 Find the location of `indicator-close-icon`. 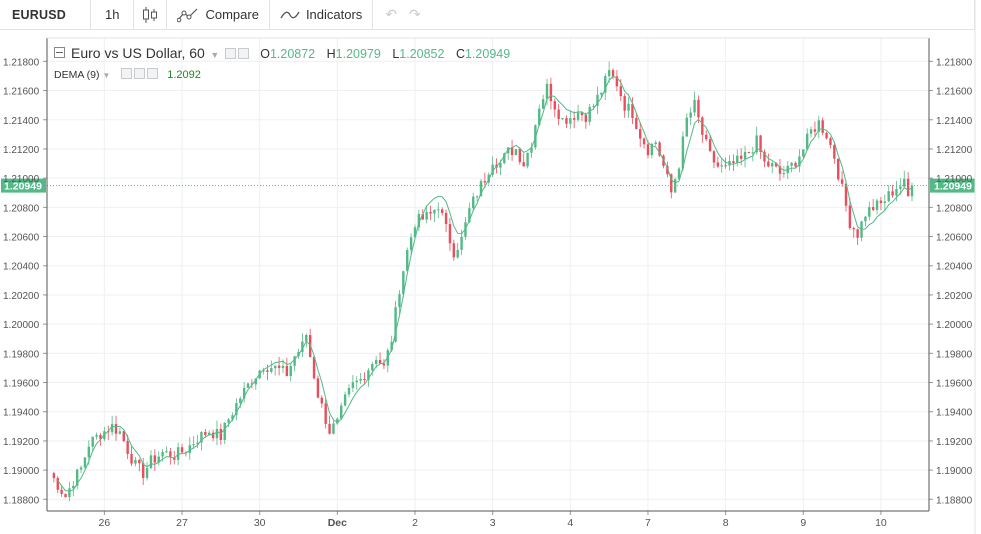

indicator-close-icon is located at coordinates (153, 73).